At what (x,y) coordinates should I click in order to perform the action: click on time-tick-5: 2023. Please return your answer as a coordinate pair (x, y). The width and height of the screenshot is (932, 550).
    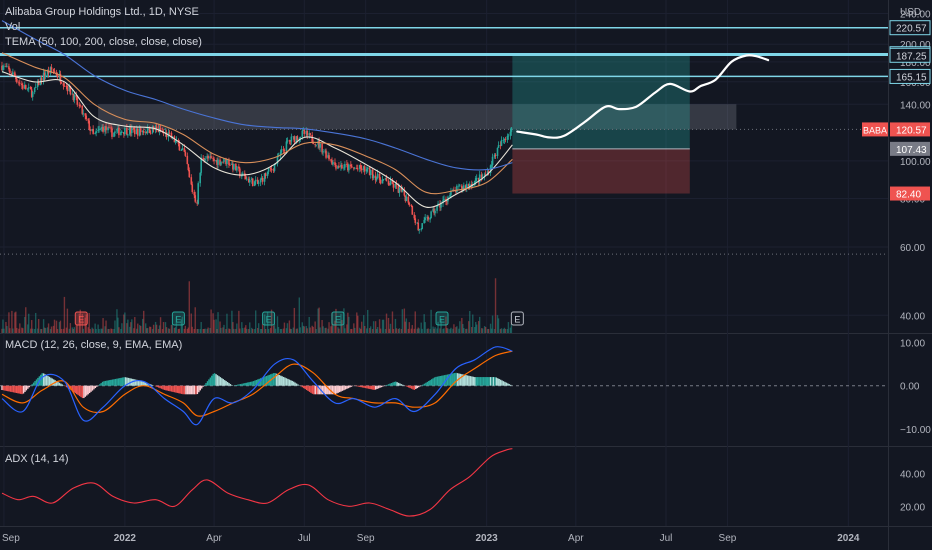
    Looking at the image, I should click on (486, 538).